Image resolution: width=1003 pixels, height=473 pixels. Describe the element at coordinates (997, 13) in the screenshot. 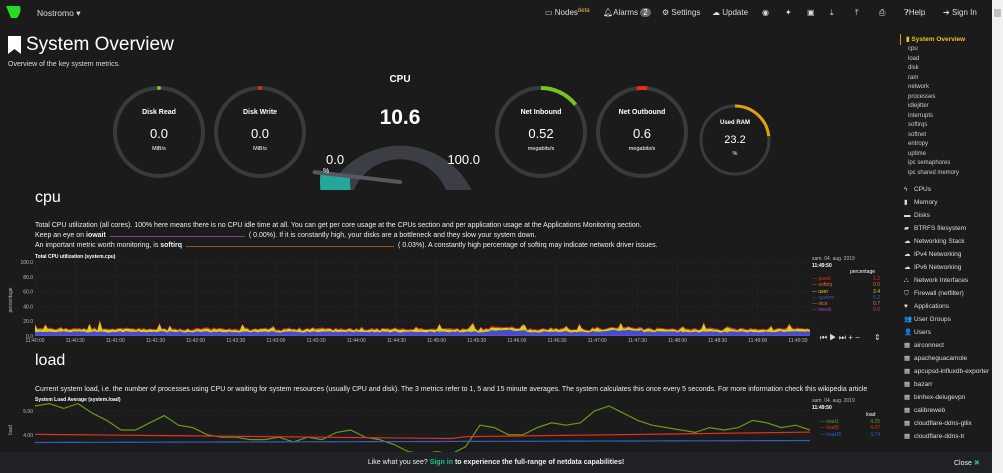

I see `scrollbar-thumb` at that location.